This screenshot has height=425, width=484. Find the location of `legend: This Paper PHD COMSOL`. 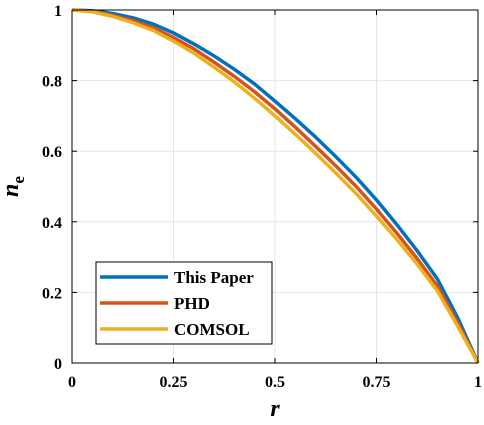

legend: This Paper PHD COMSOL is located at coordinates (184, 303).